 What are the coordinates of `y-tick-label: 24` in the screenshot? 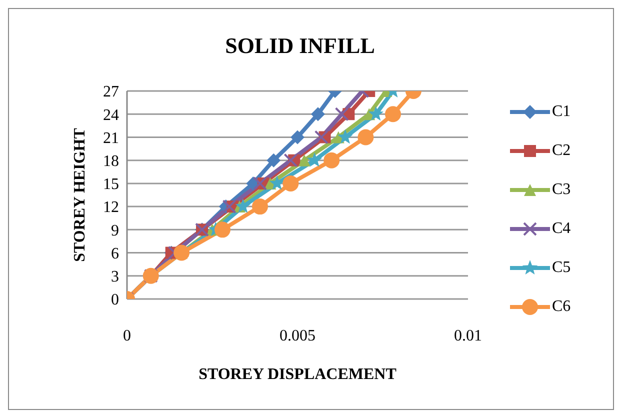 It's located at (111, 115).